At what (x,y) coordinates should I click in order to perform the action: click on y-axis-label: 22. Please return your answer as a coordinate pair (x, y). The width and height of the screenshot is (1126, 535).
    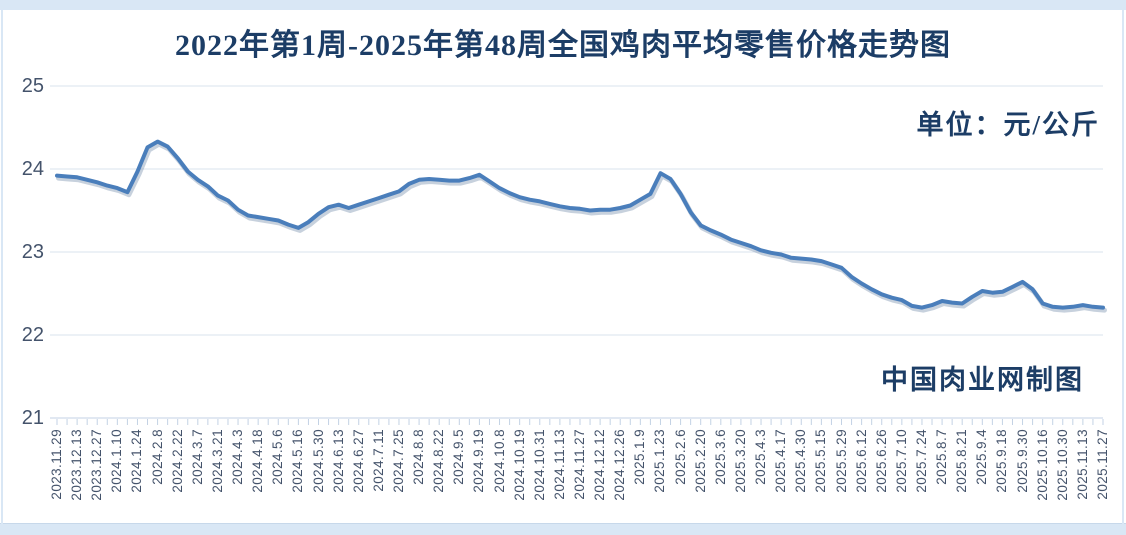
    Looking at the image, I should click on (32, 335).